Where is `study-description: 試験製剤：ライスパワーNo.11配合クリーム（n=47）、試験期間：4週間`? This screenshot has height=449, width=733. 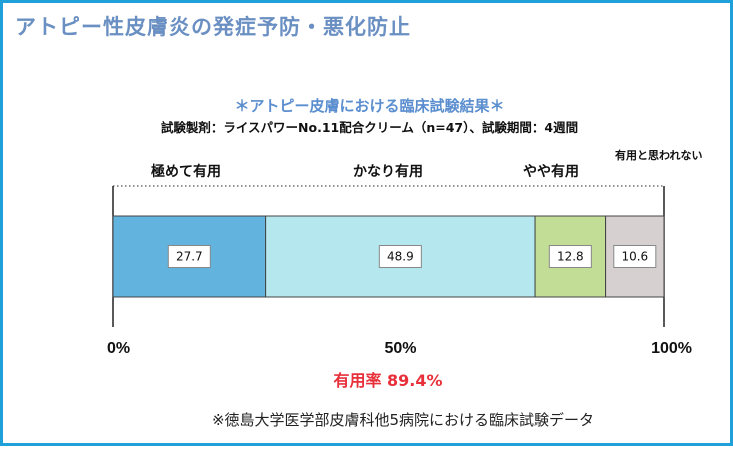 study-description: 試験製剤：ライスパワーNo.11配合クリーム（n=47）、試験期間：4週間 is located at coordinates (369, 127).